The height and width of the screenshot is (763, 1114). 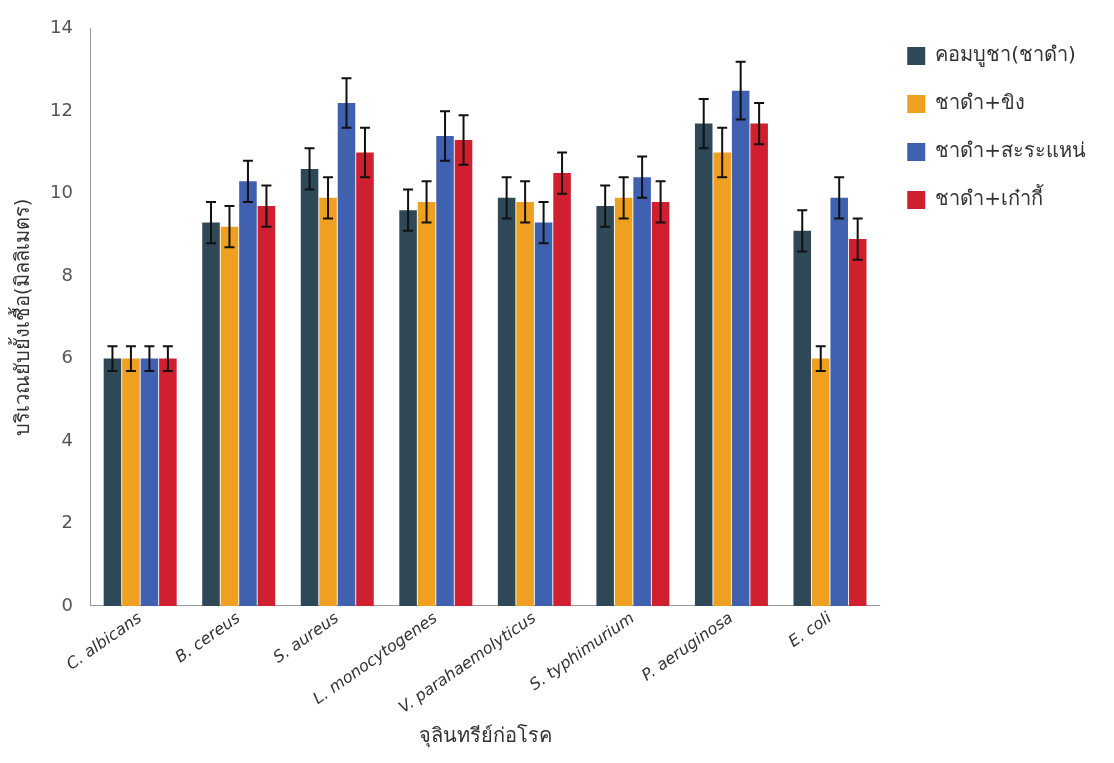 What do you see at coordinates (61, 109) in the screenshot?
I see `y-tick-label: 12` at bounding box center [61, 109].